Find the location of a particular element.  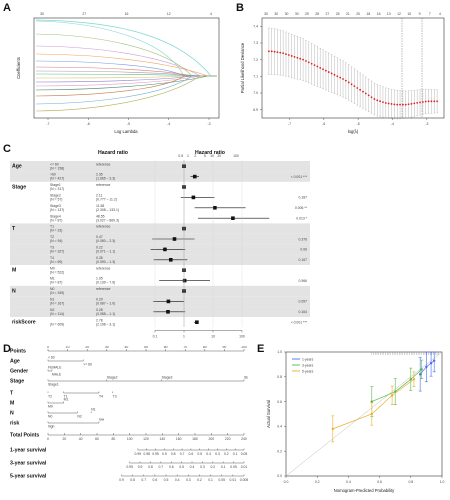

total-tick-label: 180 is located at coordinates (195, 439).